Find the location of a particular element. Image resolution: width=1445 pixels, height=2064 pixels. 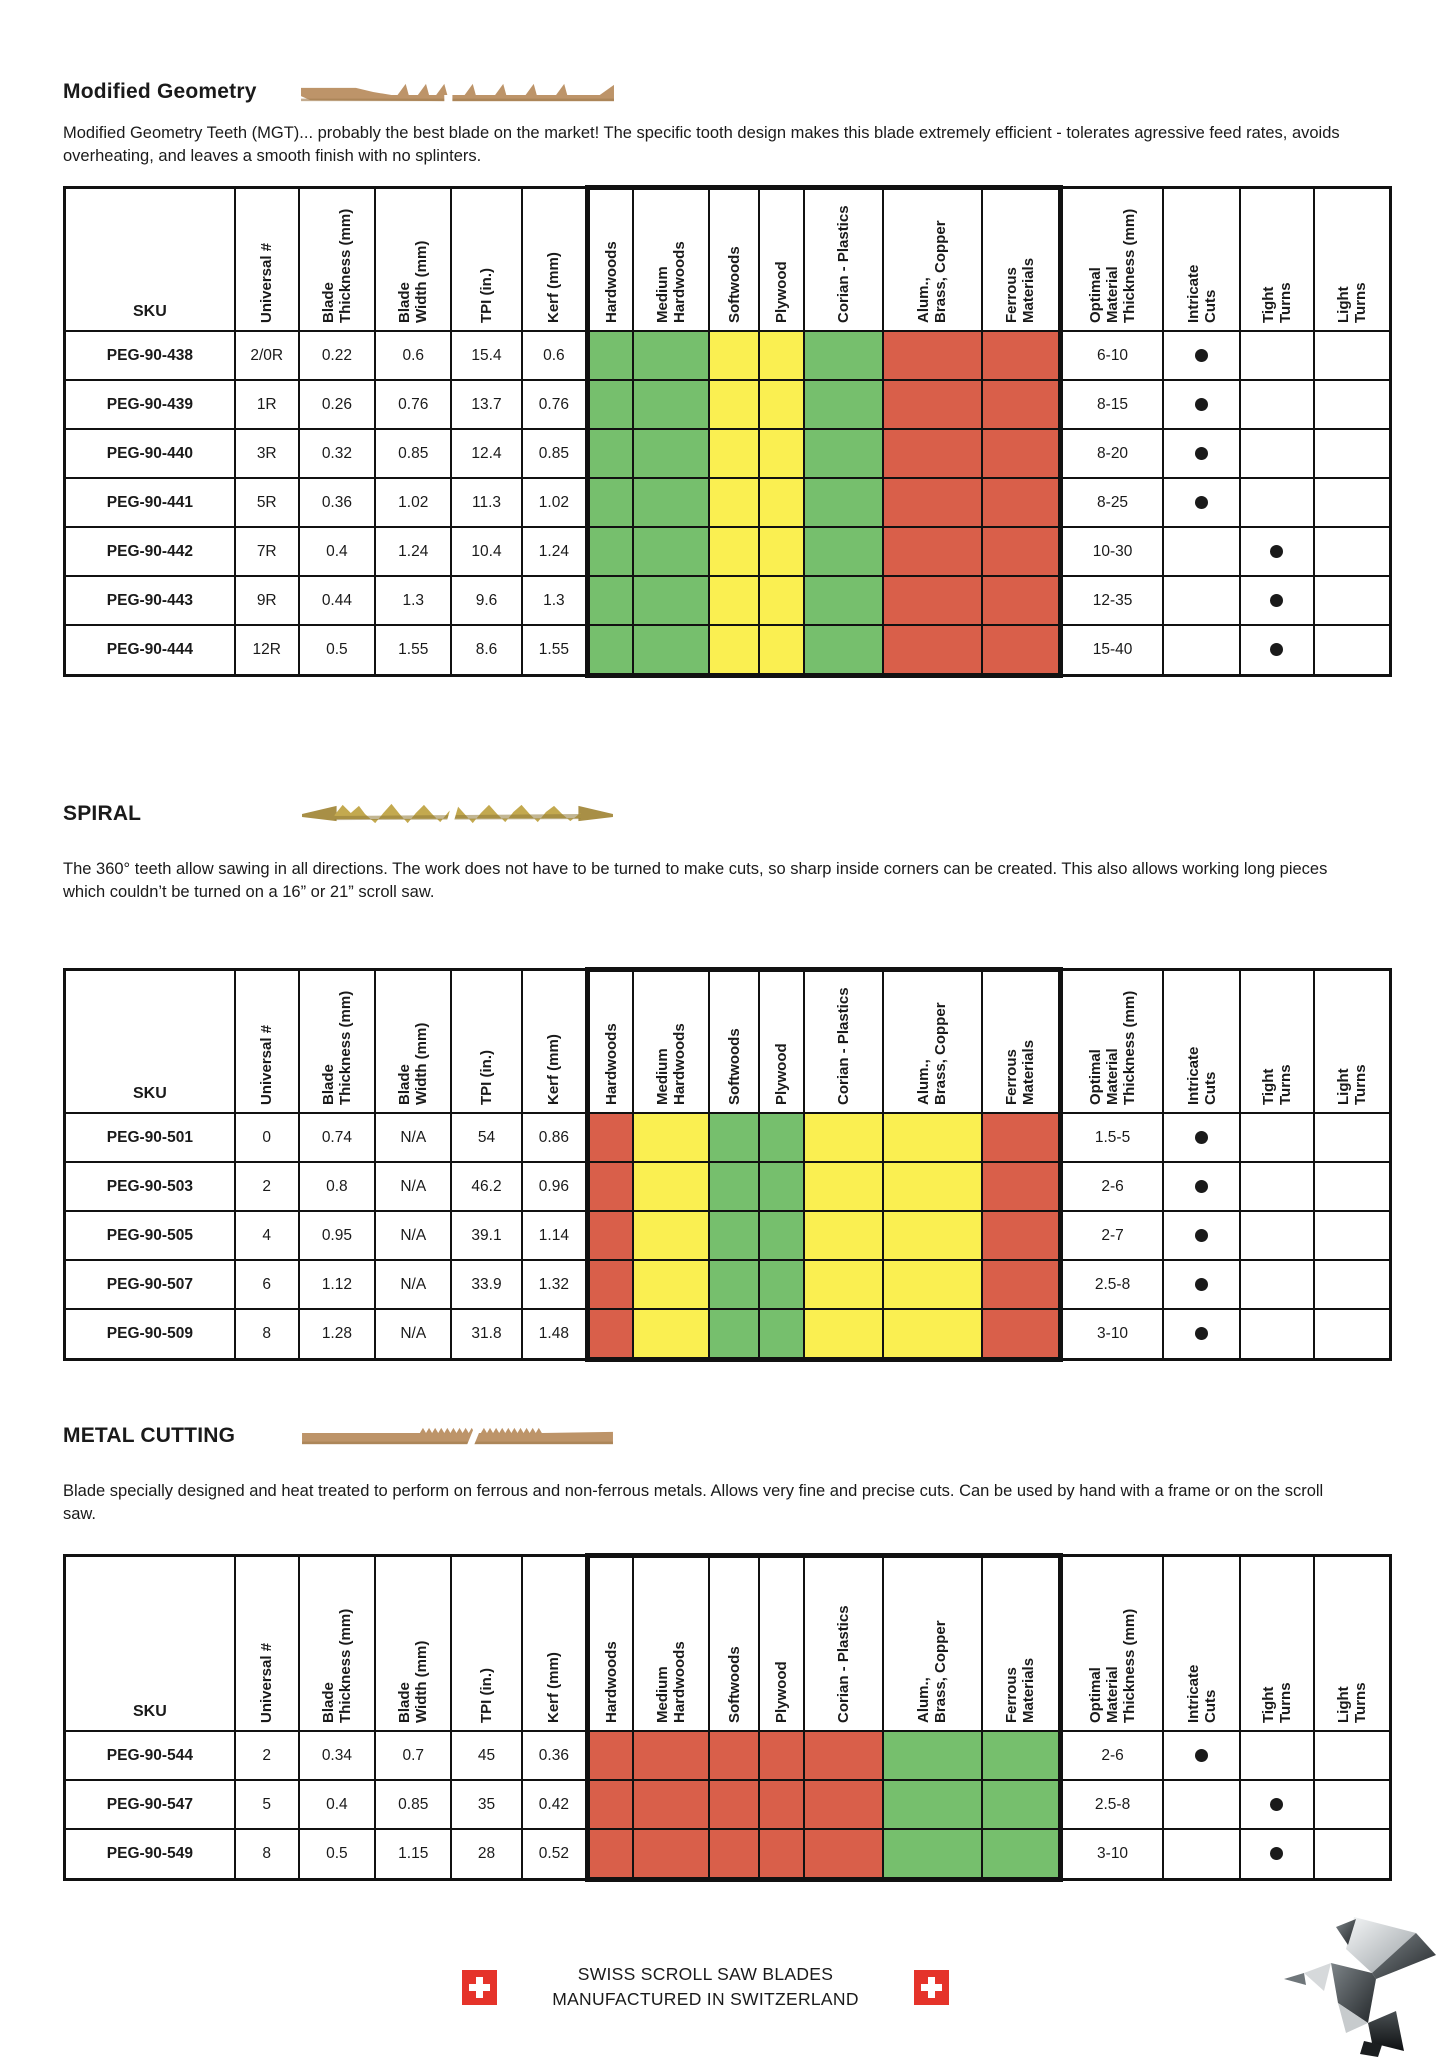

table-row: PEG-90-503 2 0.8 N/A 46.2 0.96 2-6 is located at coordinates (727, 1186).